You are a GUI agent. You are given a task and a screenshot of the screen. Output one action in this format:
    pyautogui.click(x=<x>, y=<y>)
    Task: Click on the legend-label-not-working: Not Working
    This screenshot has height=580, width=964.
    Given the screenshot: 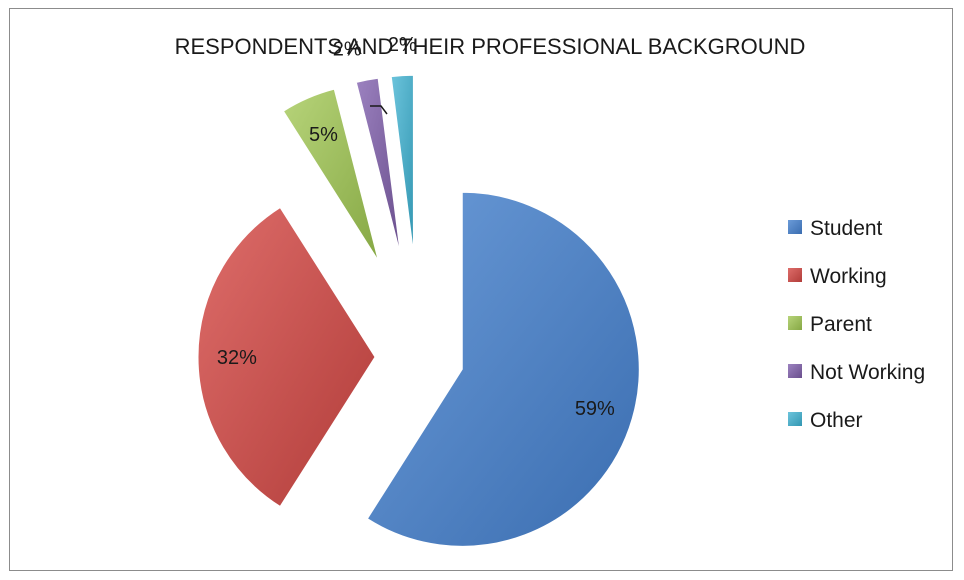 What is the action you would take?
    pyautogui.click(x=867, y=372)
    